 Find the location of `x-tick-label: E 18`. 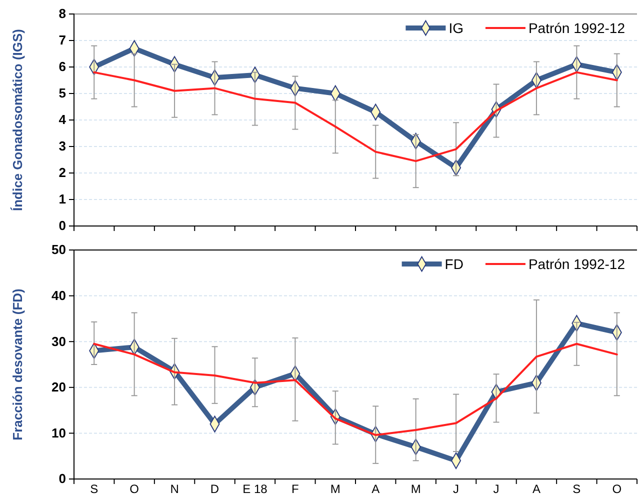

x-tick-label: E 18 is located at coordinates (255, 489).